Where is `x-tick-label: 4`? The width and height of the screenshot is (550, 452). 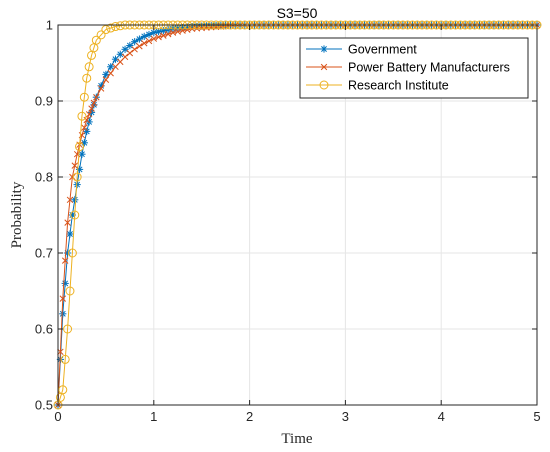 x-tick-label: 4 is located at coordinates (441, 416).